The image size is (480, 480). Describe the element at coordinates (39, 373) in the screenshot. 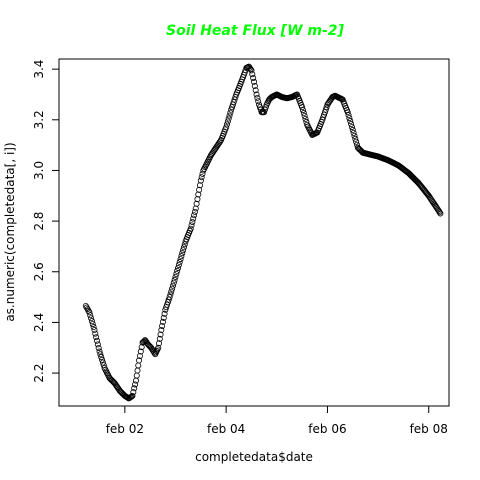

I see `y-tick-label: 2.2` at that location.